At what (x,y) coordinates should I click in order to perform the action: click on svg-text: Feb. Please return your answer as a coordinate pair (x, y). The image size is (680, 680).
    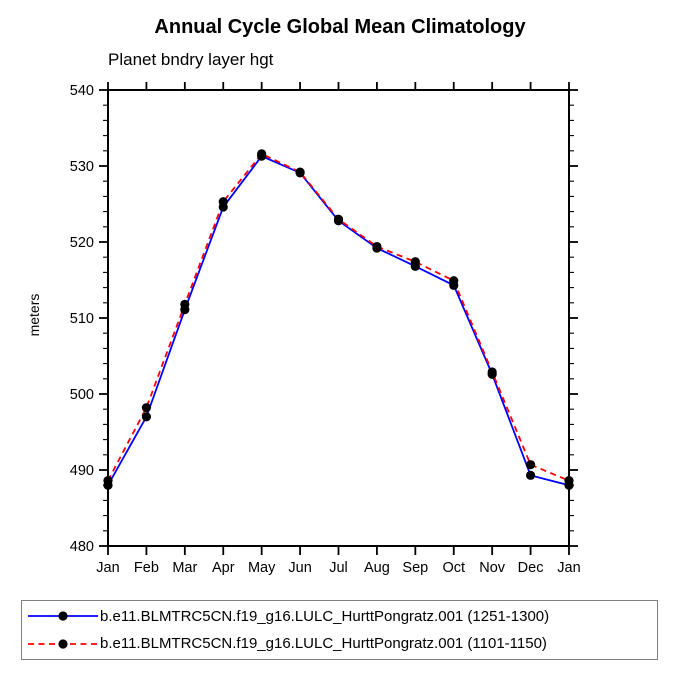
    Looking at the image, I should click on (146, 568).